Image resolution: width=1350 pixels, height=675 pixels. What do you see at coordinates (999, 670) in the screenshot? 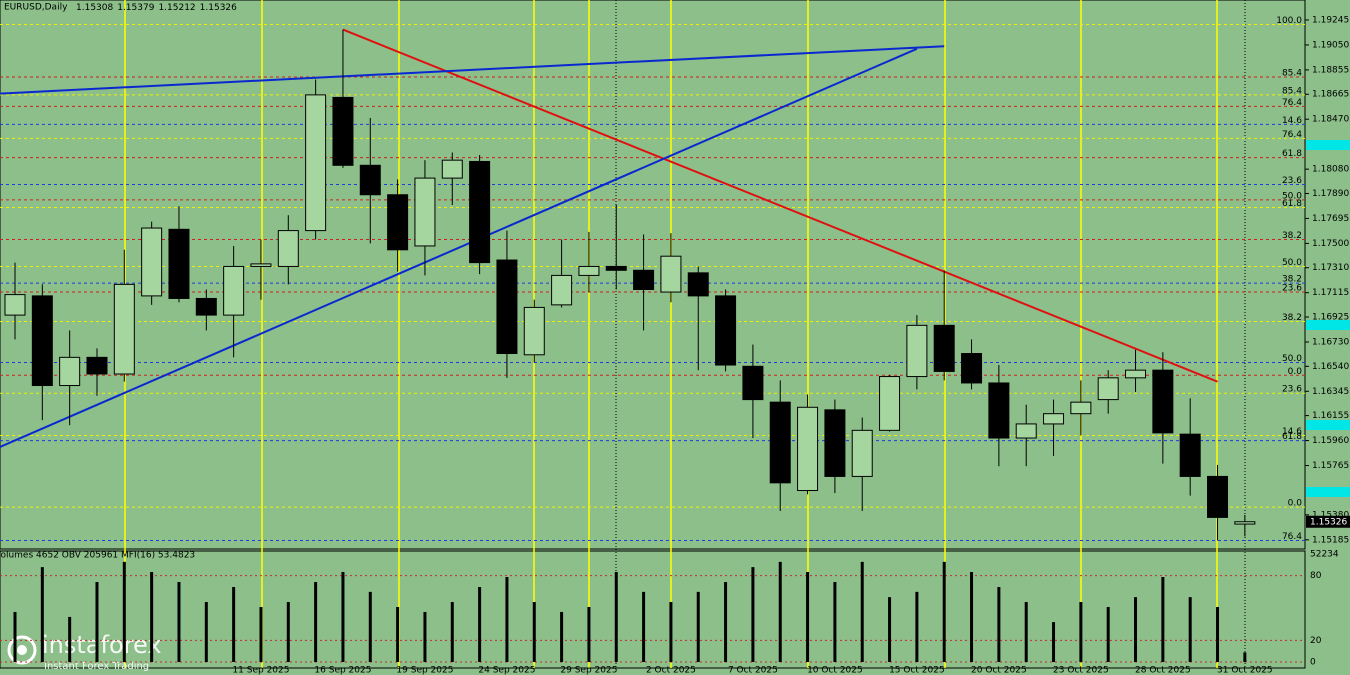
I see `x-tick-label: 20 Oct 2025` at bounding box center [999, 670].